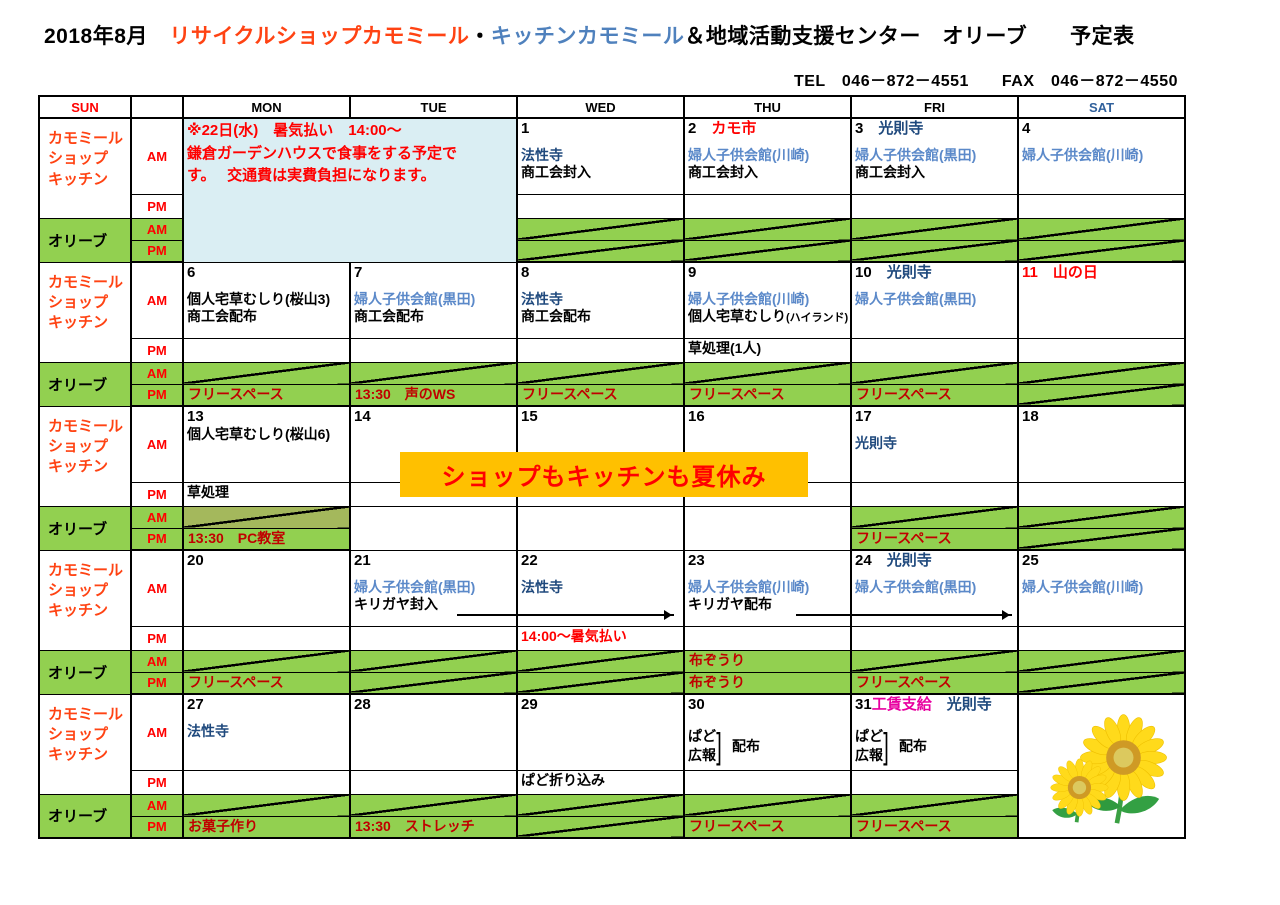 The width and height of the screenshot is (1280, 905). I want to click on cell-w3-olive-pm-sat, so click(1101, 539).